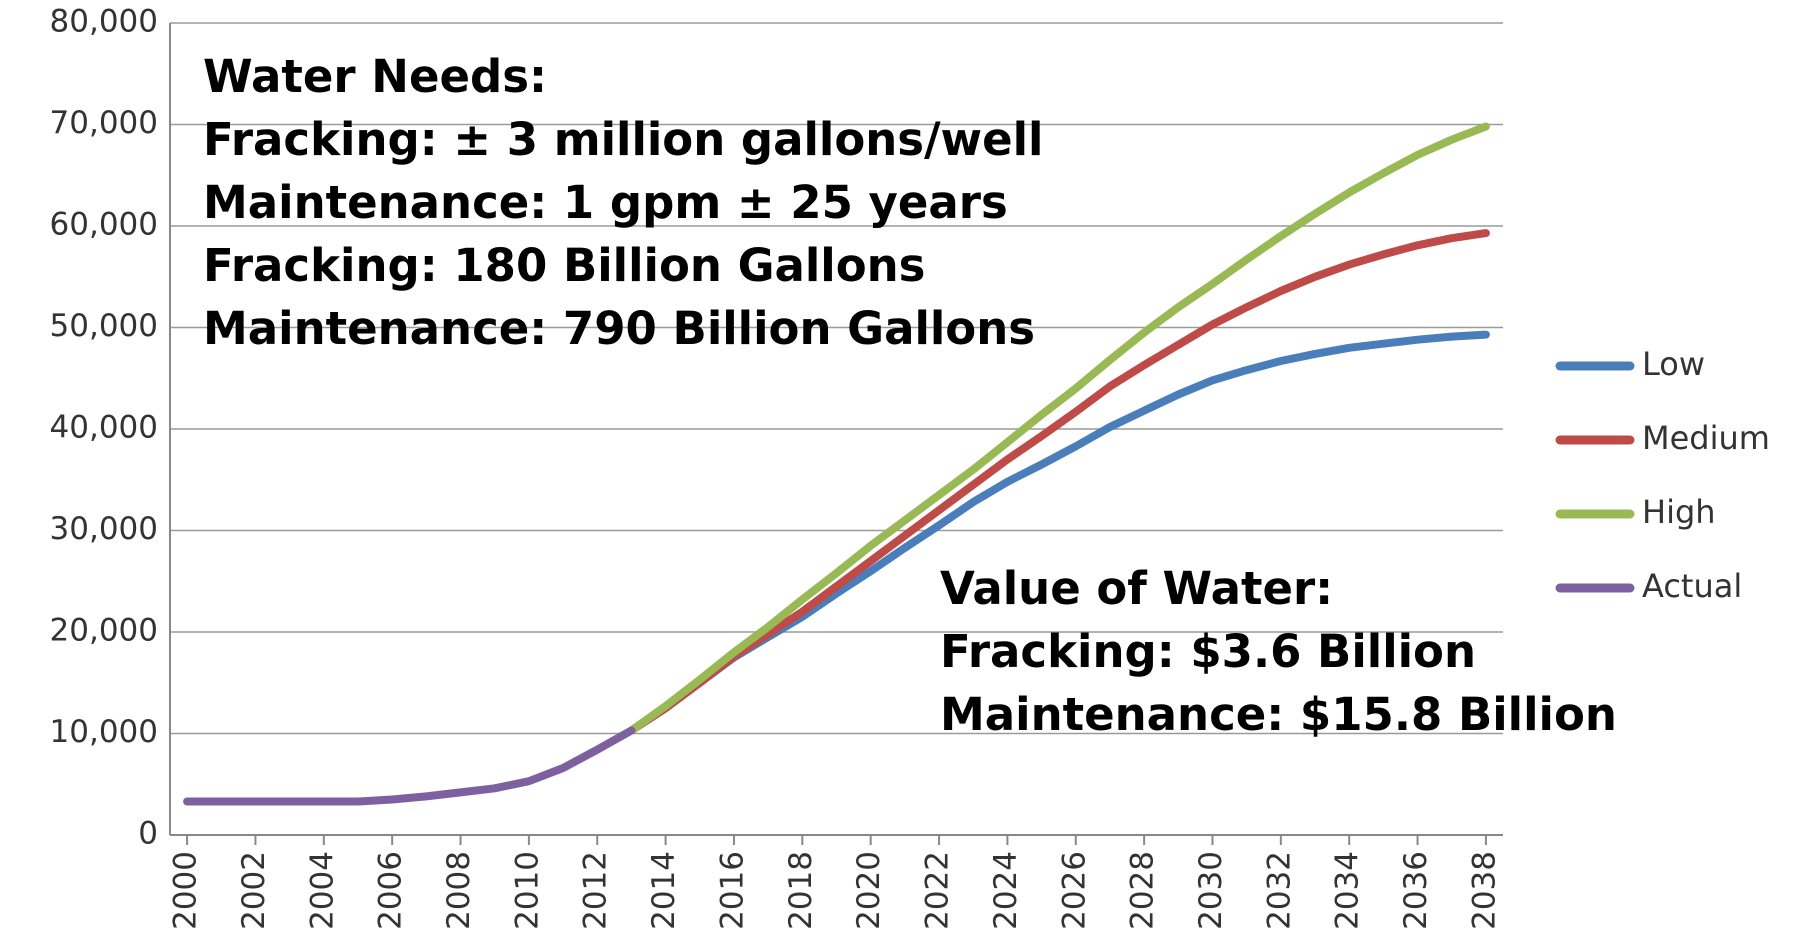 The height and width of the screenshot is (952, 1802). What do you see at coordinates (564, 265) in the screenshot?
I see `annotation: Fracking: 180 Billion Gallons` at bounding box center [564, 265].